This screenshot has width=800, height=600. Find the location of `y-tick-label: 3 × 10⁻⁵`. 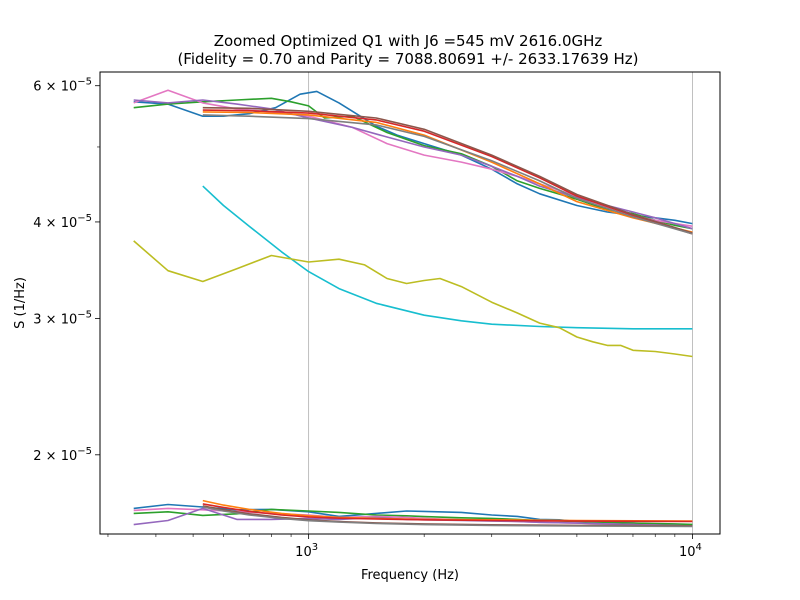

y-tick-label: 3 × 10⁻⁵ is located at coordinates (62, 319).